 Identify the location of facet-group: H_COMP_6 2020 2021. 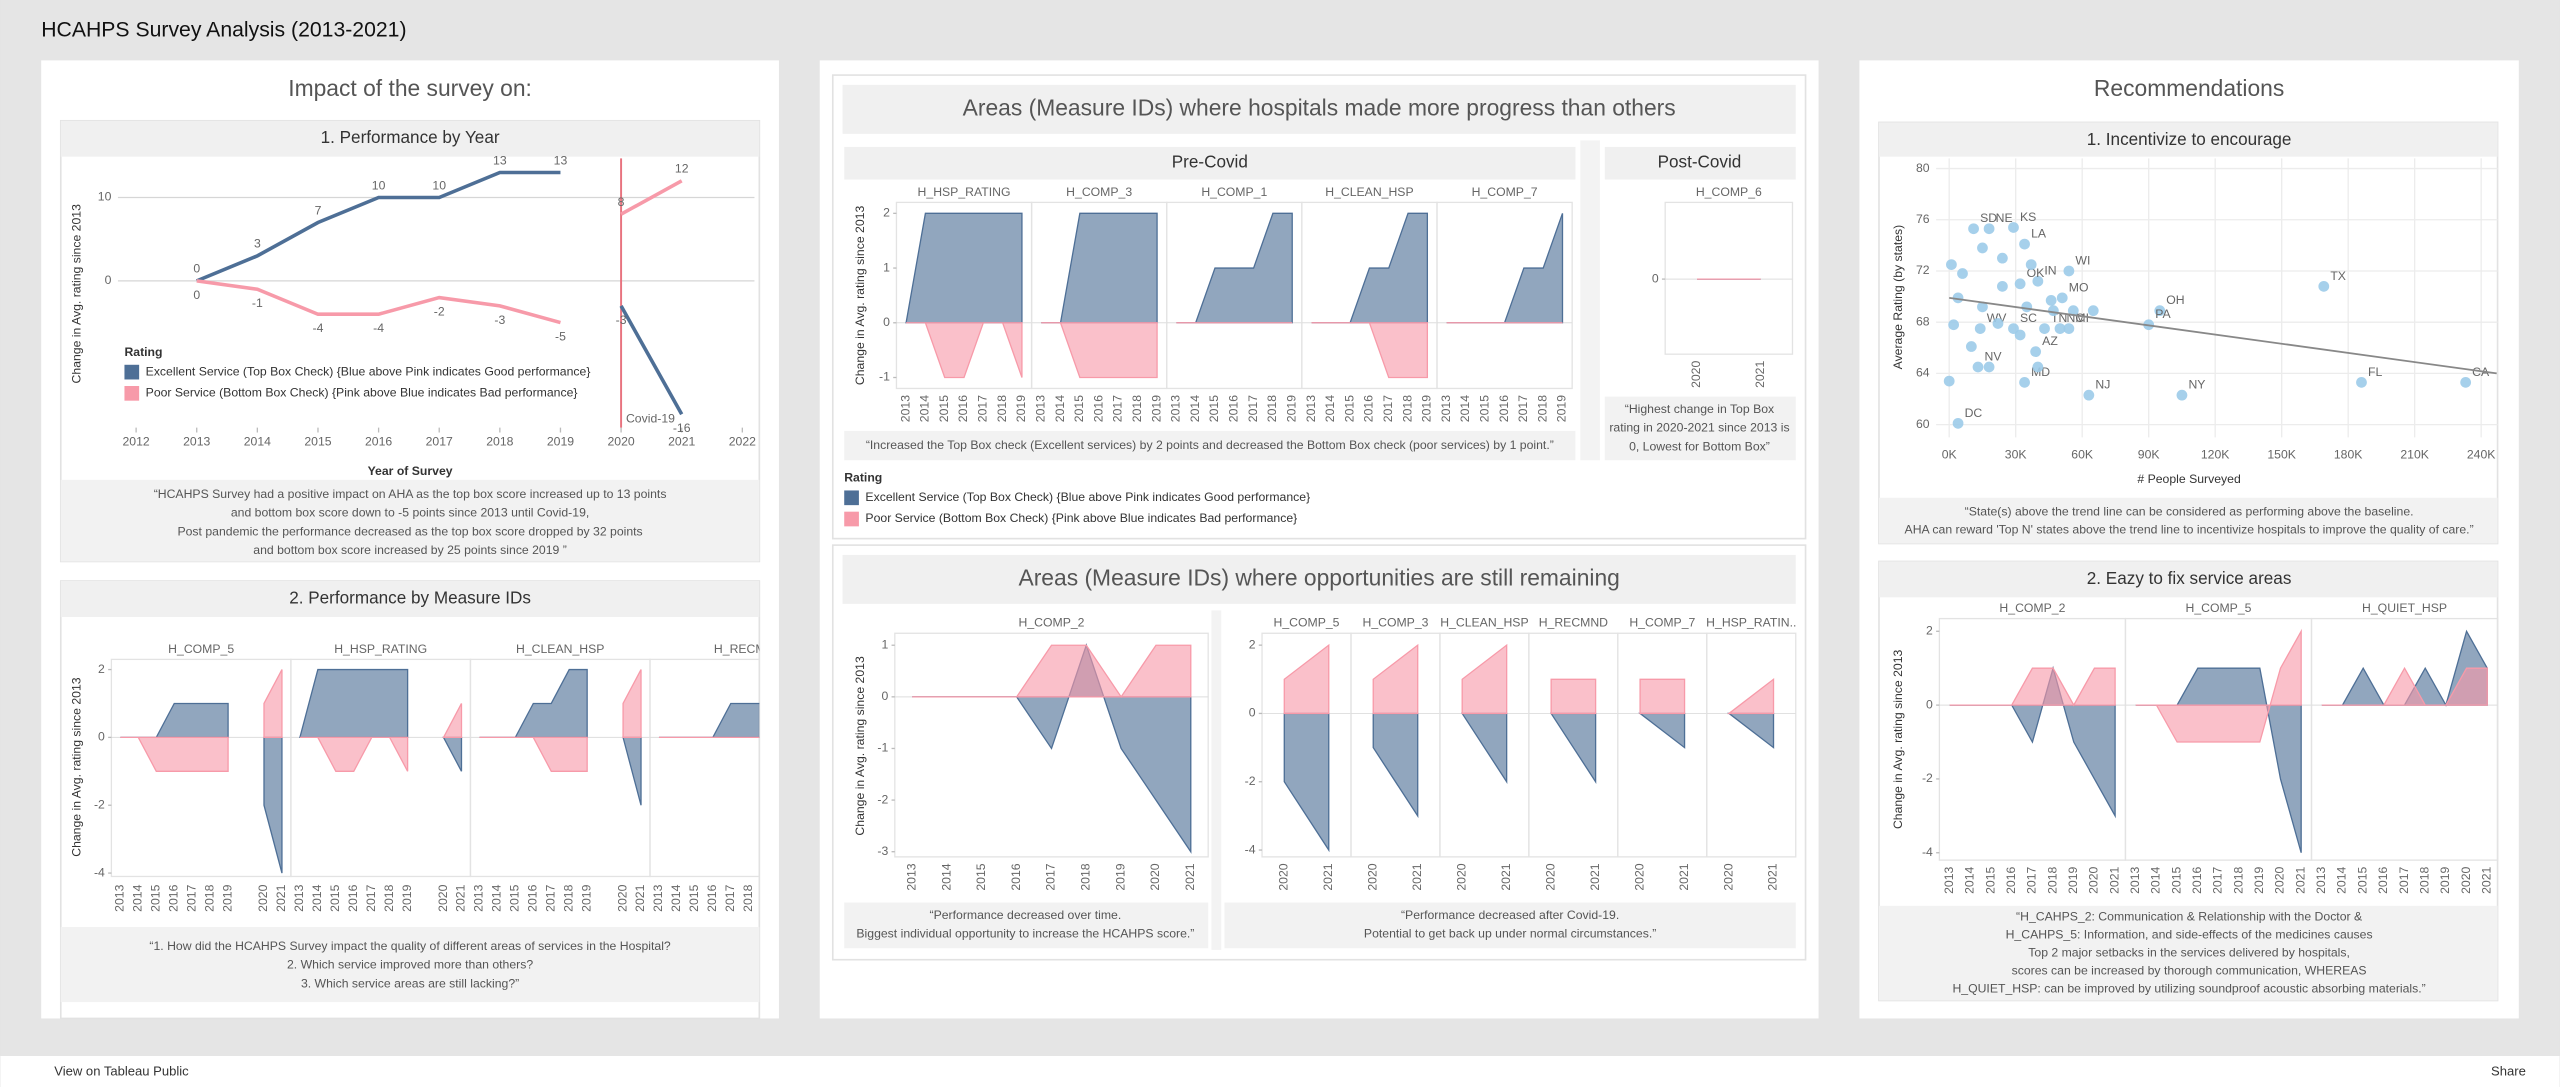
(1729, 286).